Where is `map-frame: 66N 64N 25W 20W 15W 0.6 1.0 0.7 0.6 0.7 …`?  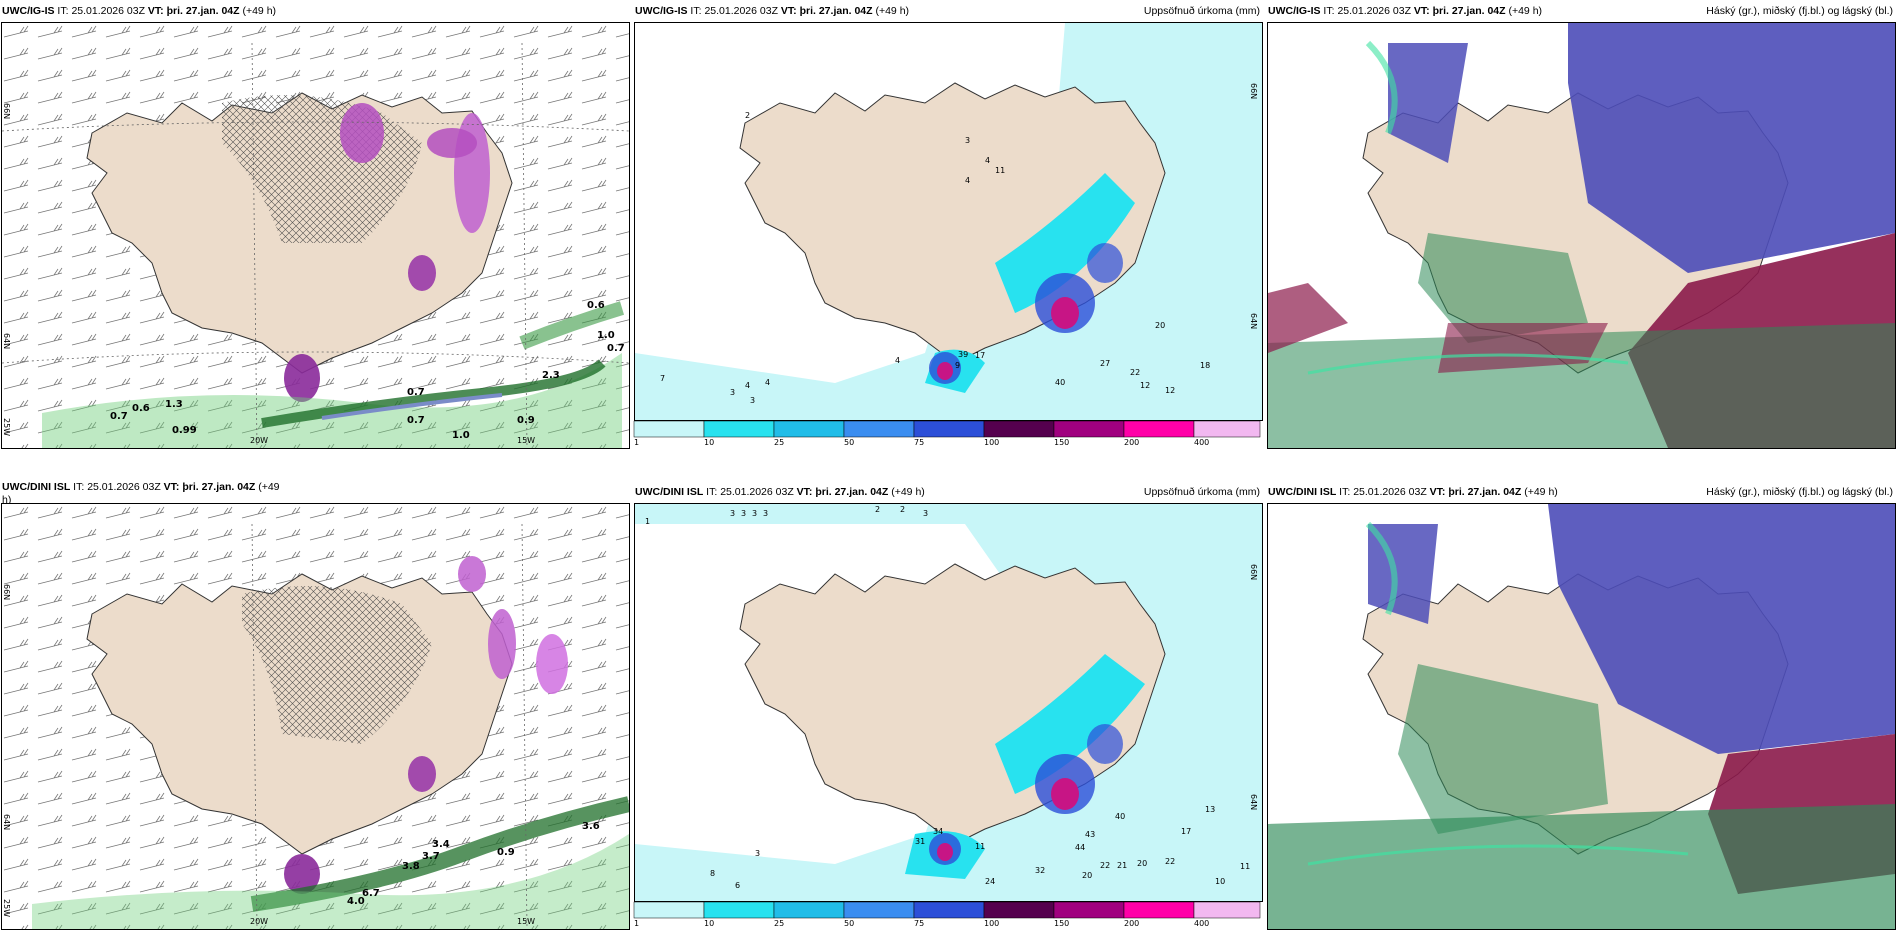
map-frame: 66N 64N 25W 20W 15W 0.6 1.0 0.7 0.6 0.7 … is located at coordinates (315, 235).